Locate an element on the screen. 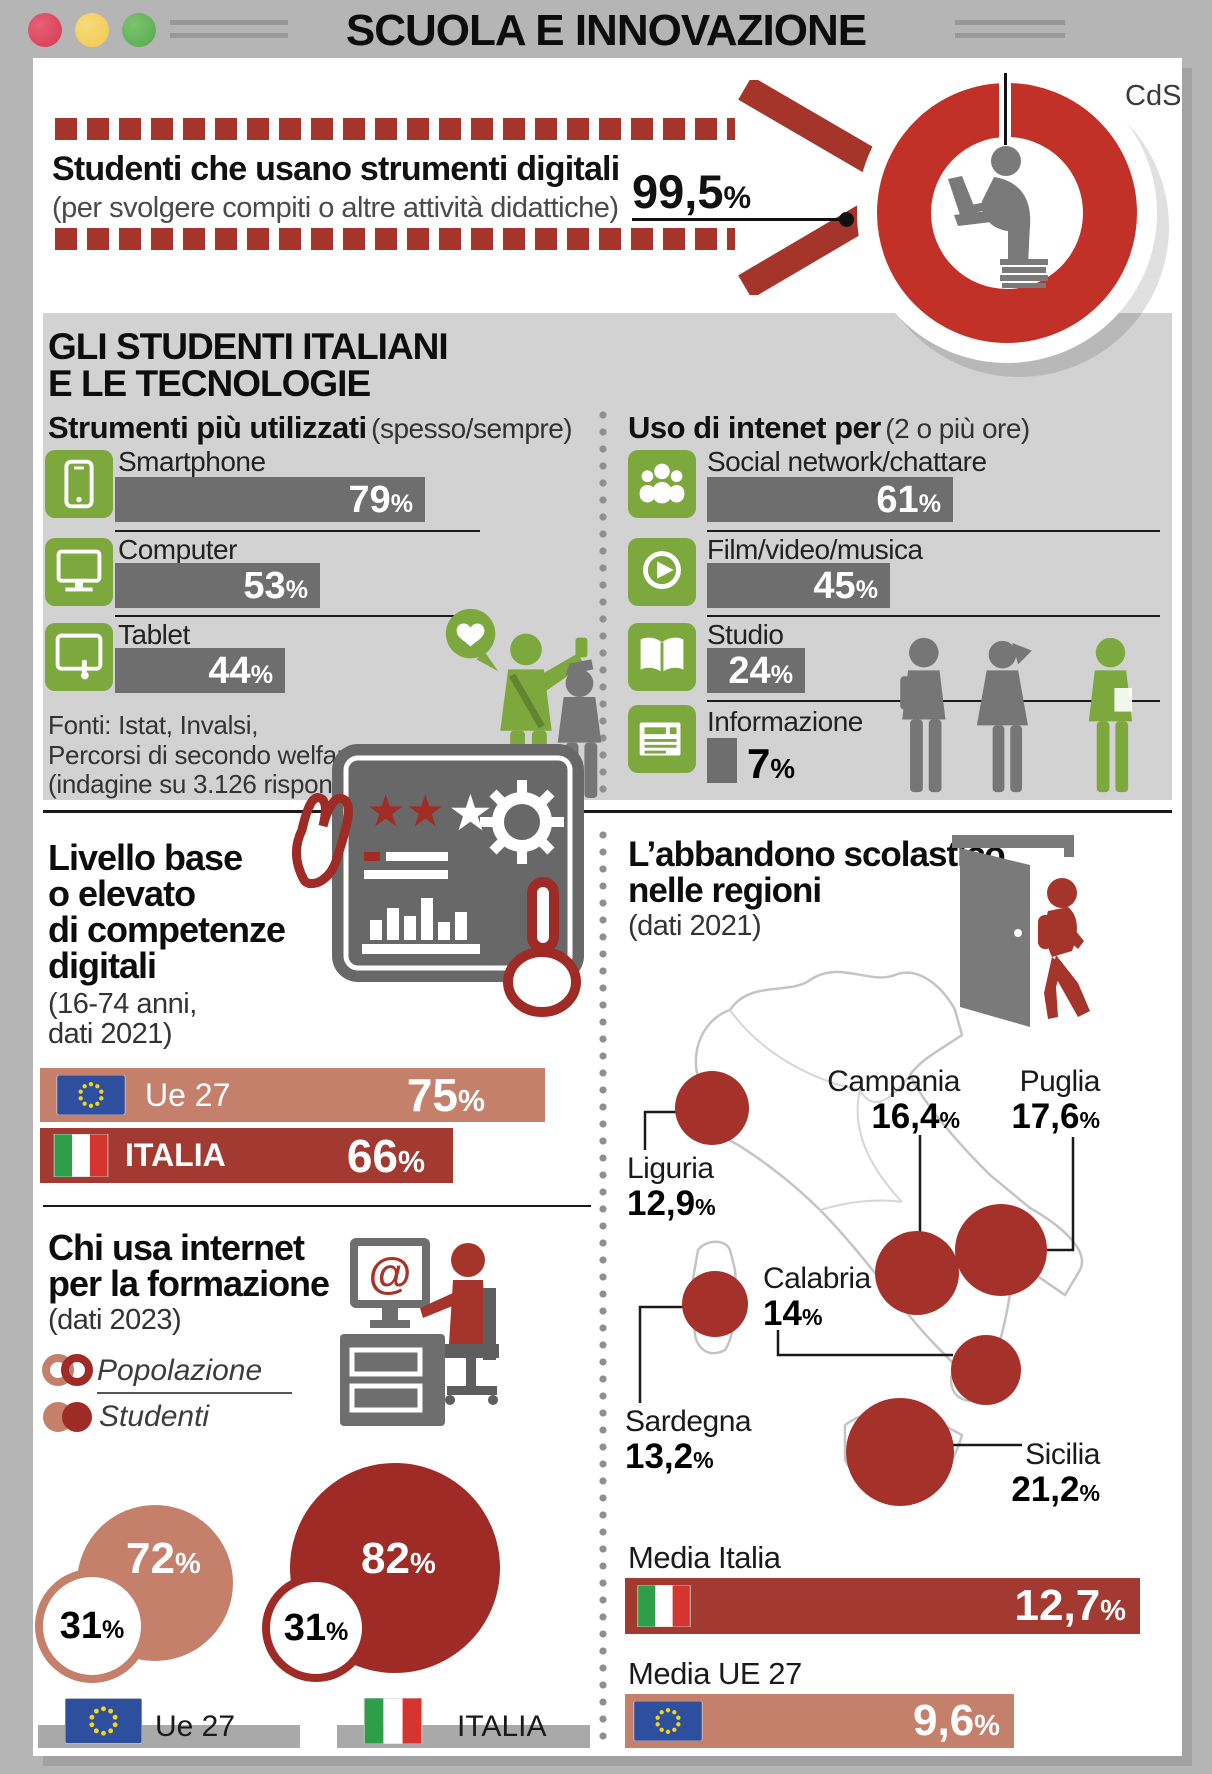 Image resolution: width=1212 pixels, height=1774 pixels. source-line: Percorsi di secondo welfare is located at coordinates (204, 755).